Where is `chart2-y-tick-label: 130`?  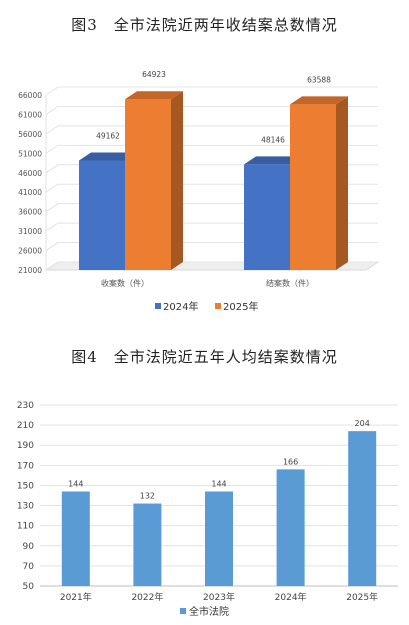
chart2-y-tick-label: 130 is located at coordinates (25, 507).